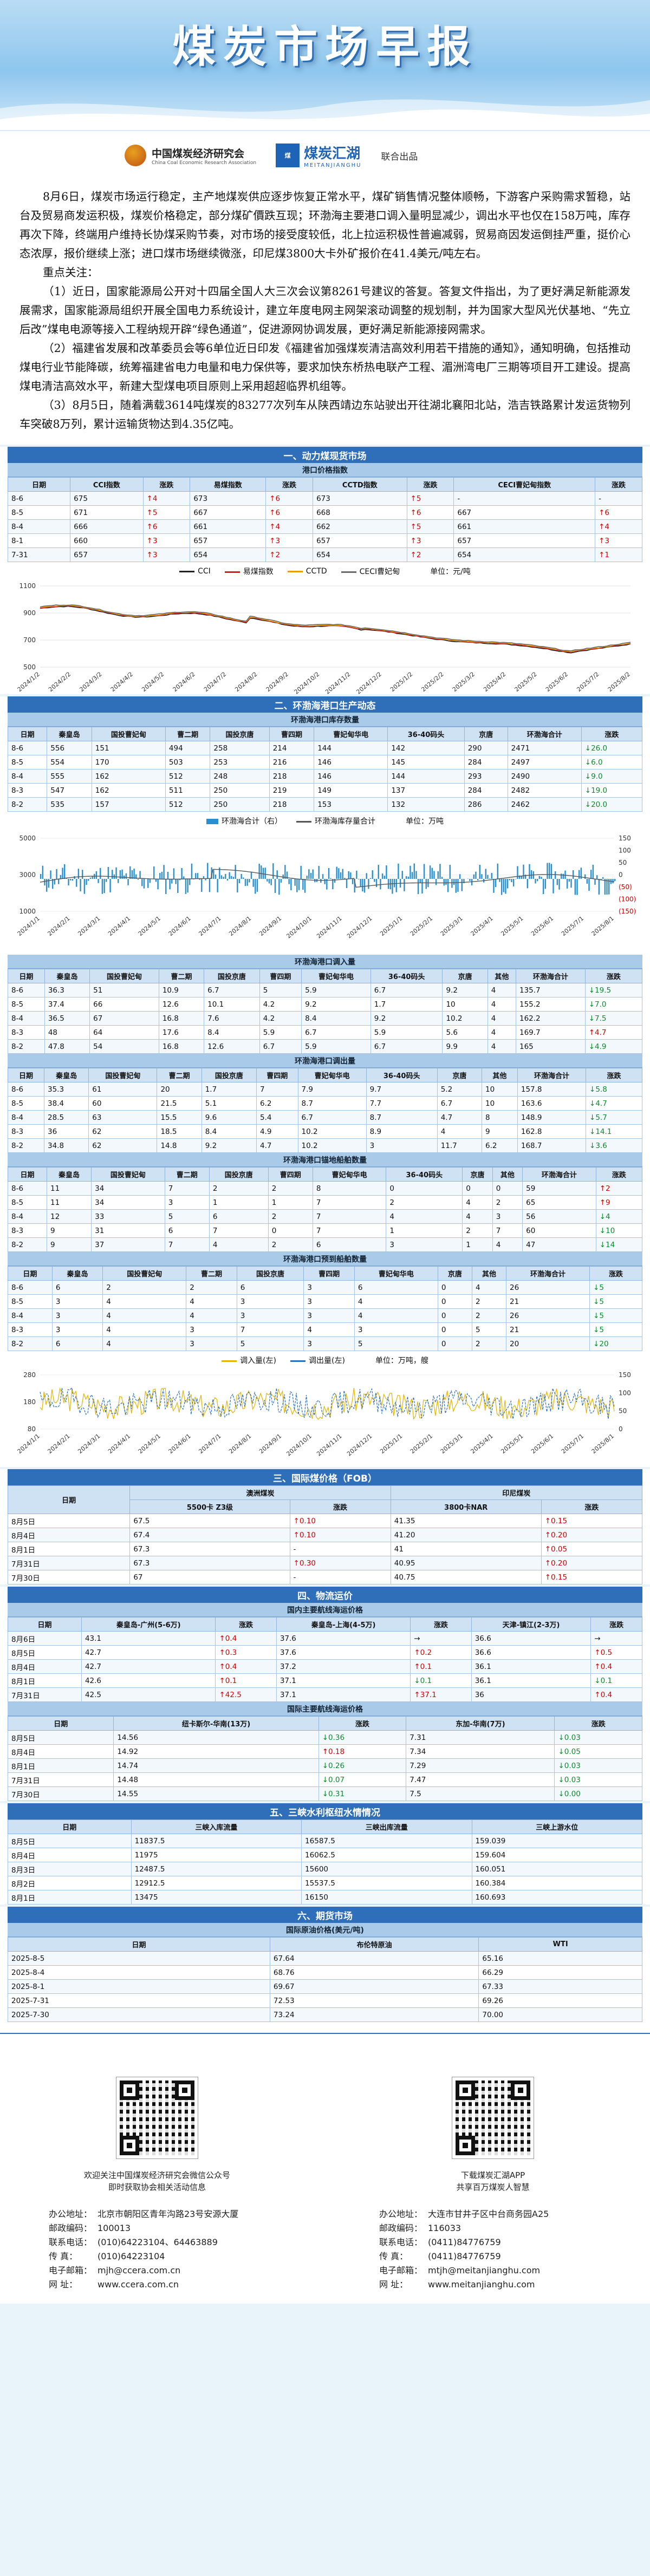 The height and width of the screenshot is (2576, 650). I want to click on table-row: 8-4 36.5 67 16.8 7.6 4.2 8.4 9.2 10.2 4 162.2 ↓7.5, so click(325, 1018).